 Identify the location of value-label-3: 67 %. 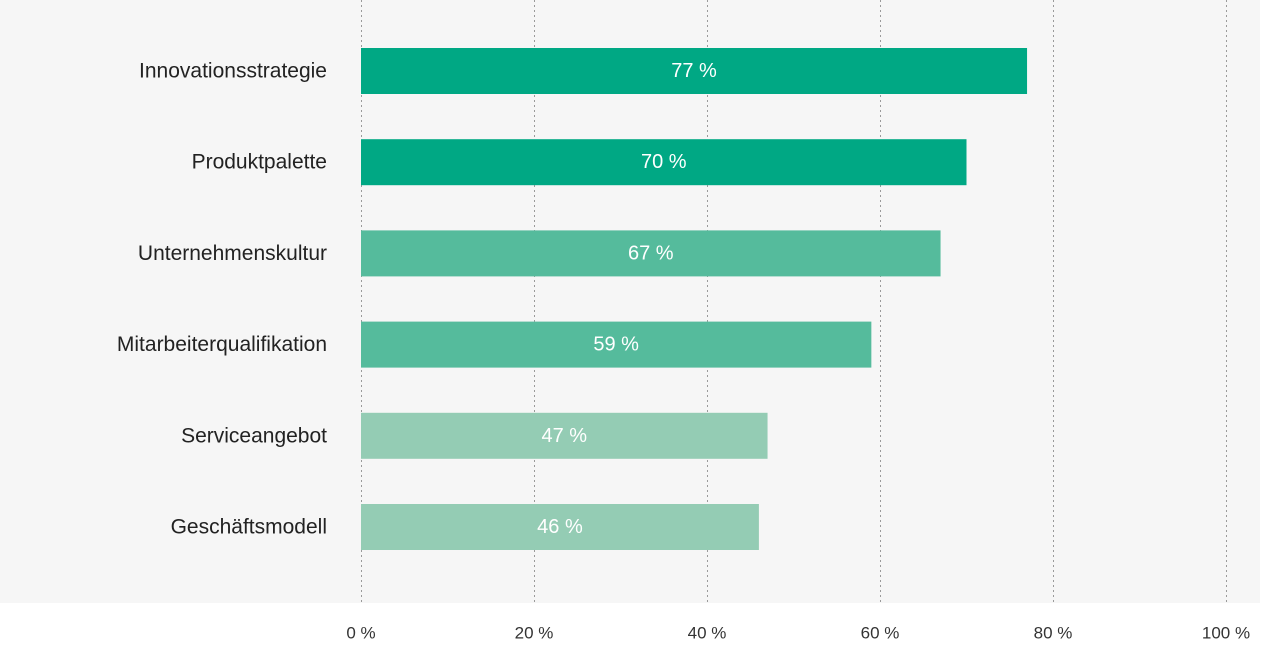
(651, 253).